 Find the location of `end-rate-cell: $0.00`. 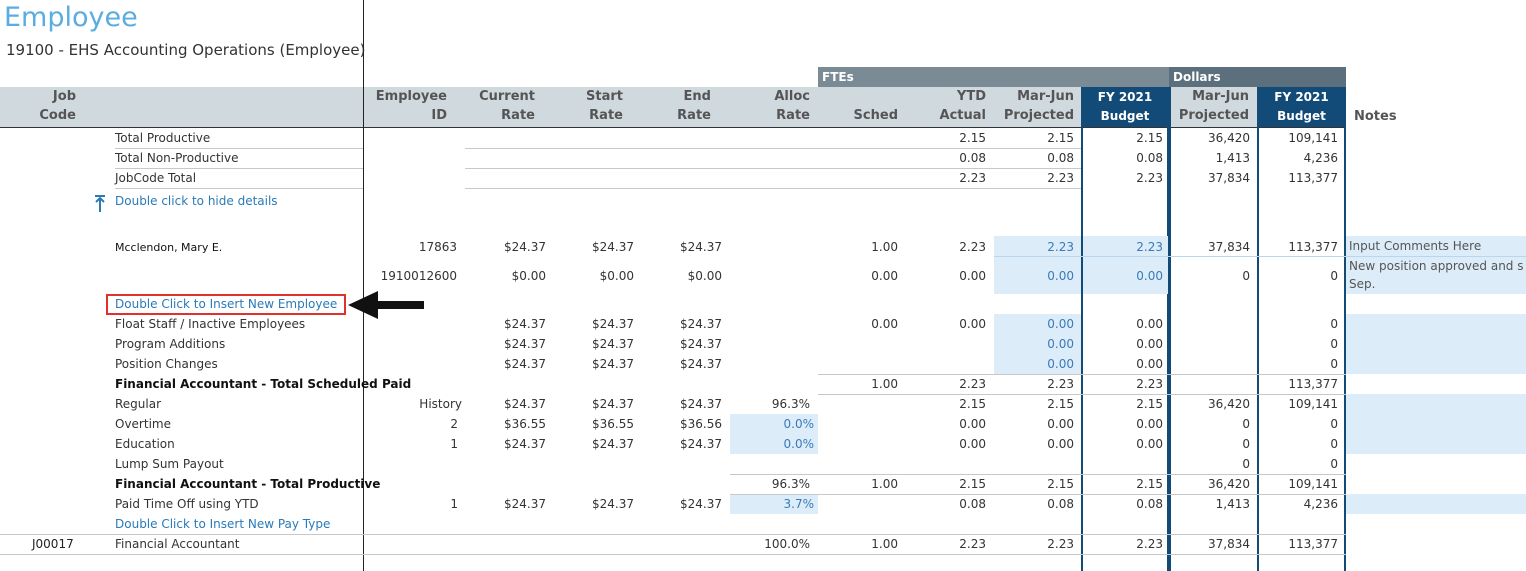

end-rate-cell: $0.00 is located at coordinates (704, 276).